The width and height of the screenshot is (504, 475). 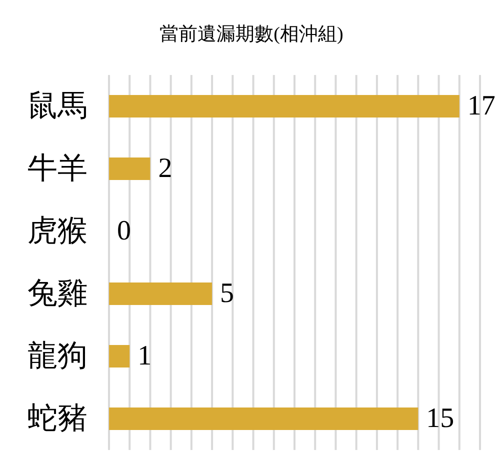 I want to click on data-label: 17, so click(x=481, y=106).